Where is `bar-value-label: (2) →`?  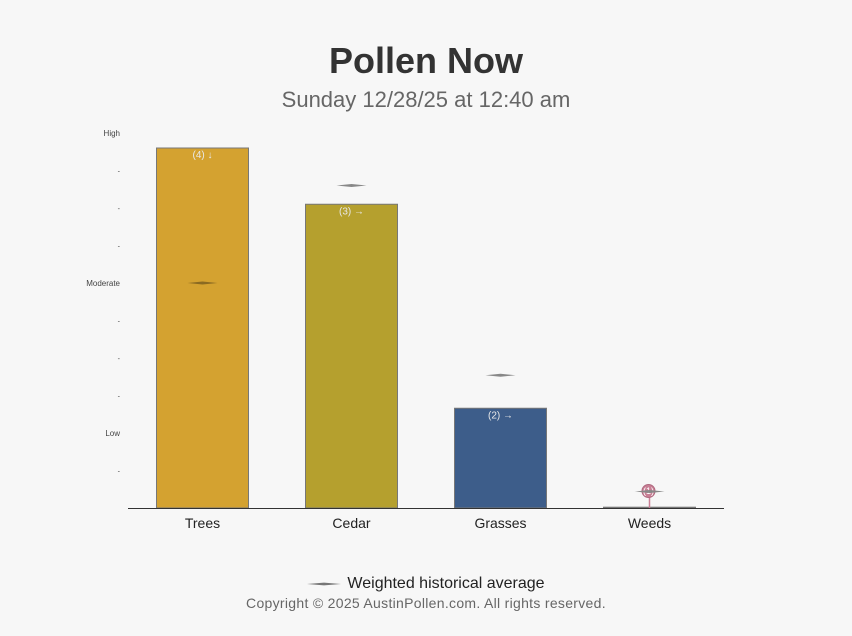 bar-value-label: (2) → is located at coordinates (500, 415).